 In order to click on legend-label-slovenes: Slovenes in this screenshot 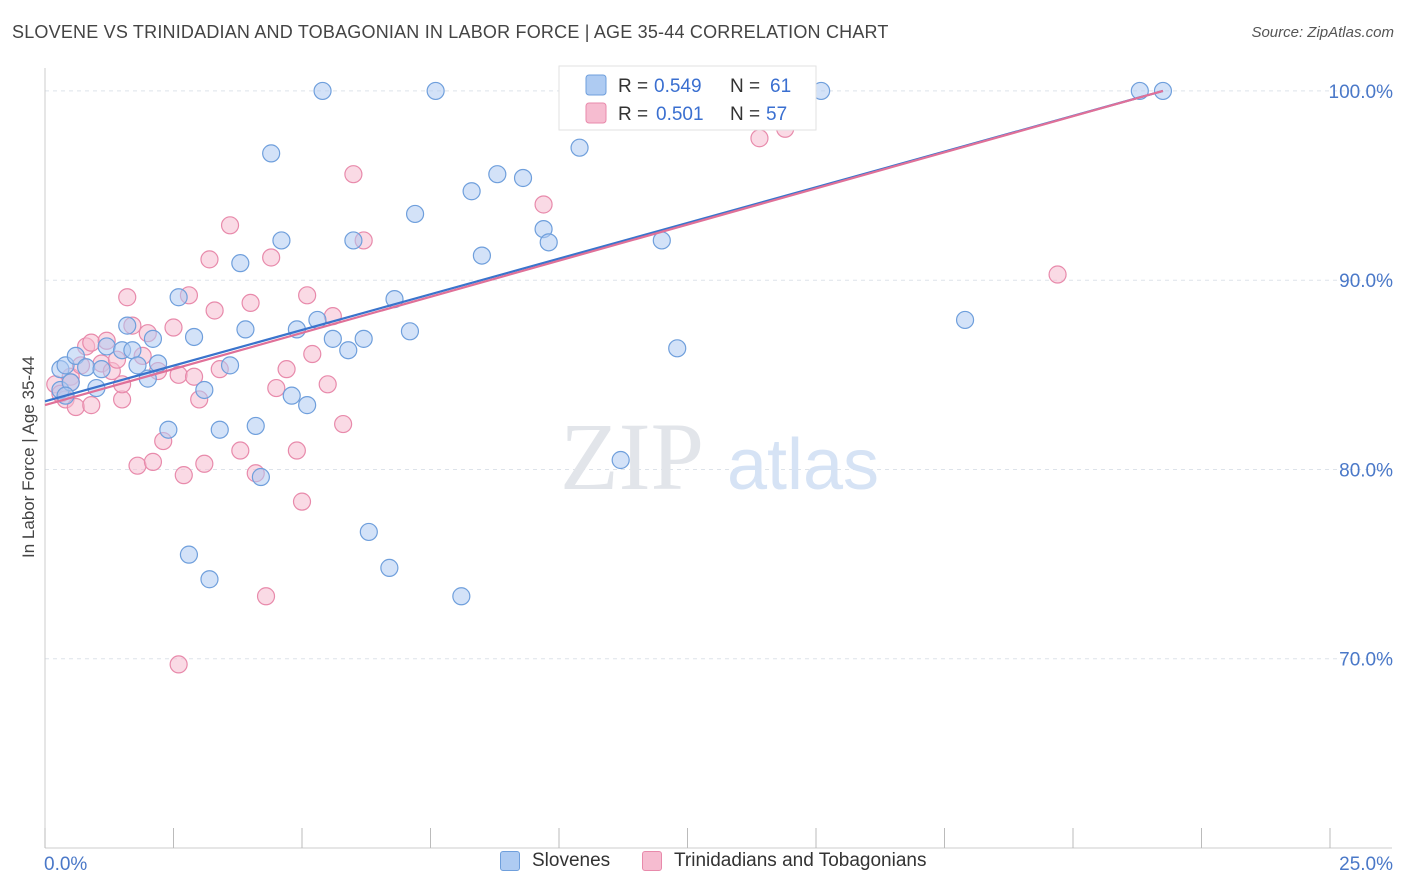, I will do `click(571, 860)`.